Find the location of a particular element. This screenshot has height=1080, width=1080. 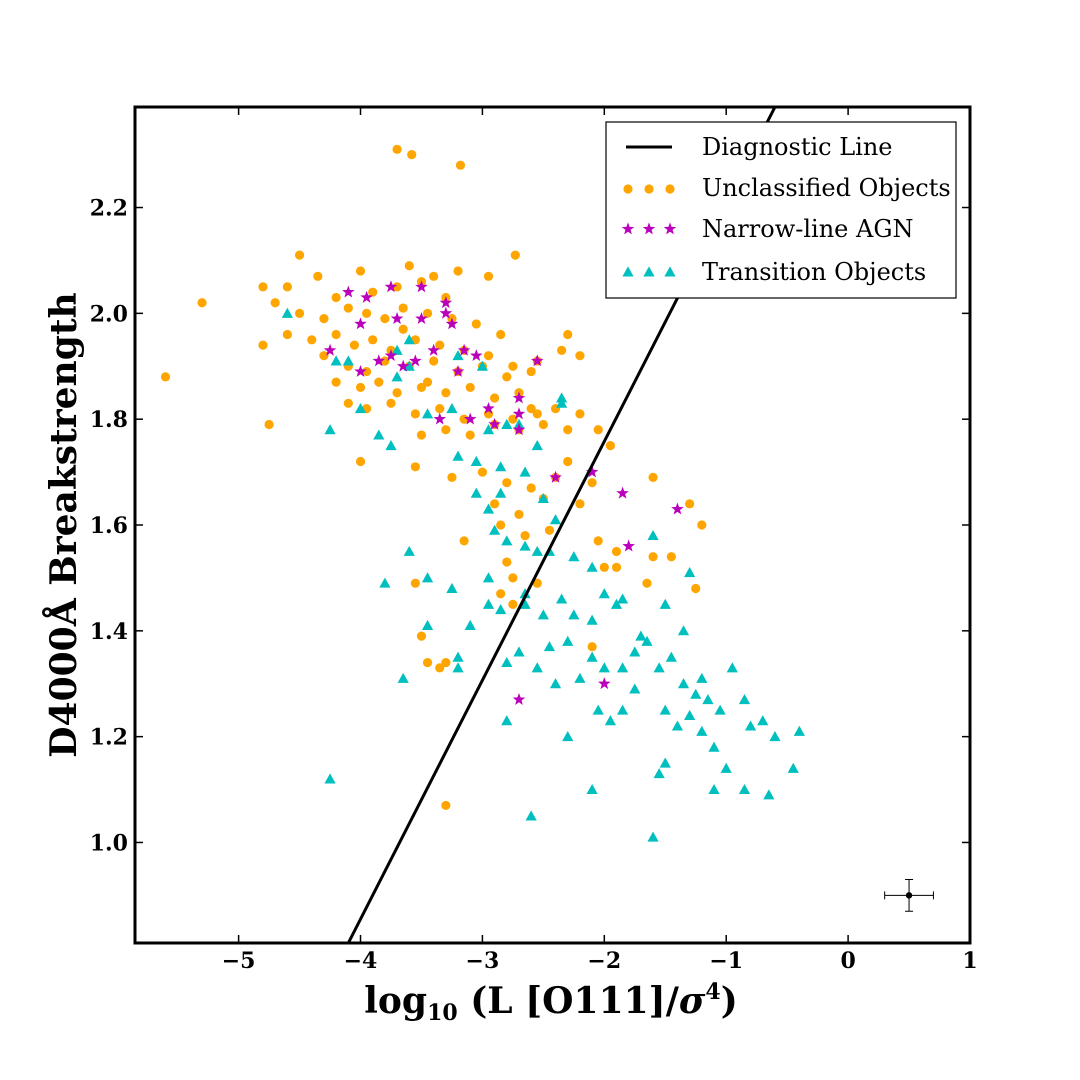

series-narrow-line-agn is located at coordinates (503, 492).